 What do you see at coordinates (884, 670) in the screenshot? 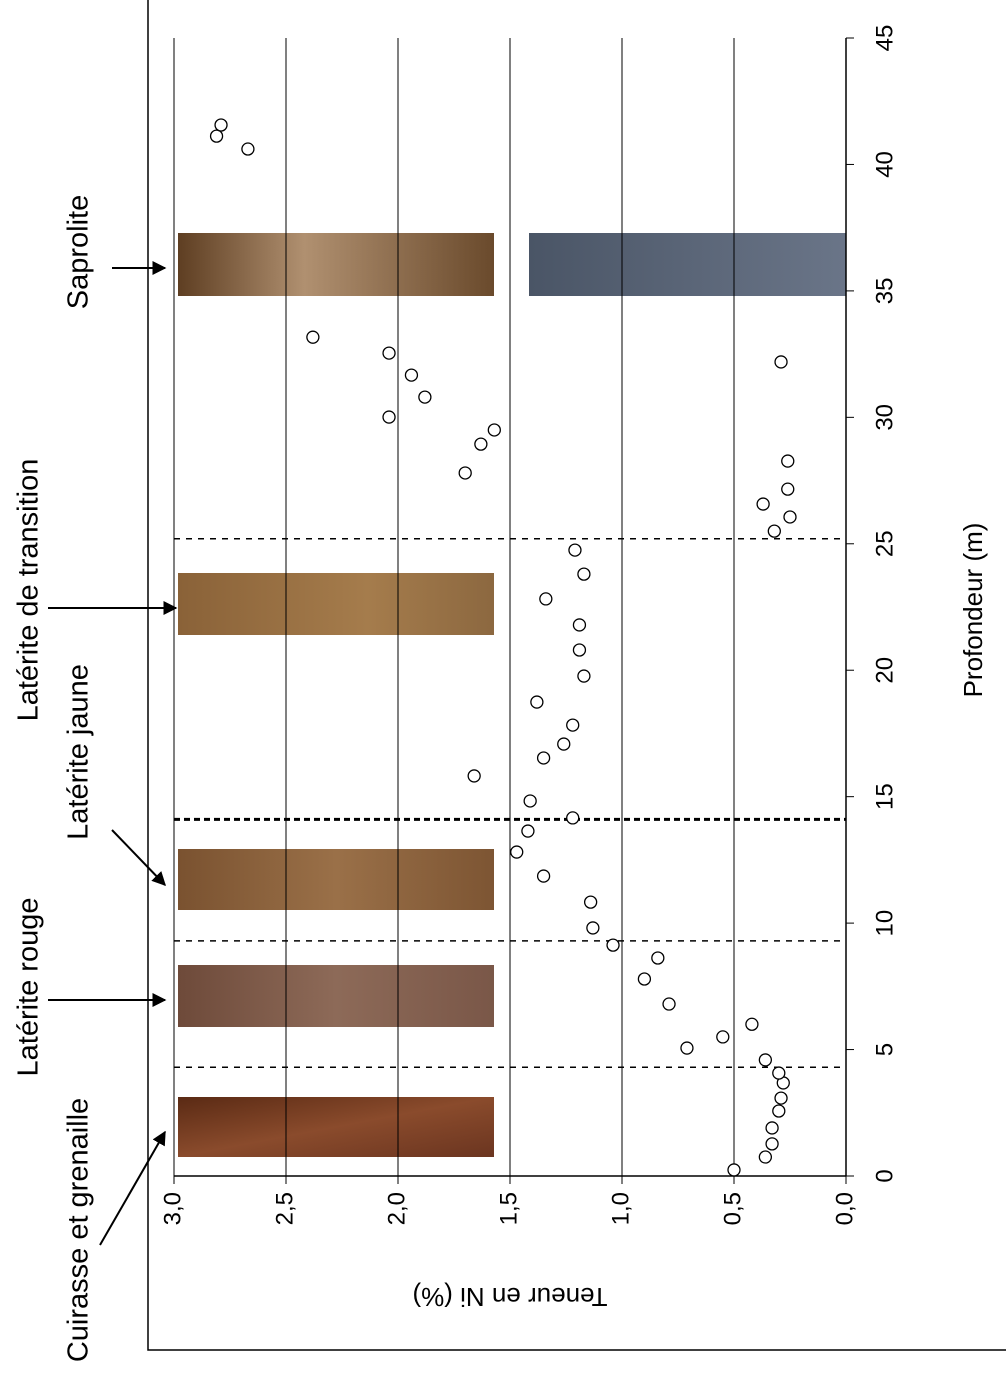
I see `x-tick-label: 20` at bounding box center [884, 670].